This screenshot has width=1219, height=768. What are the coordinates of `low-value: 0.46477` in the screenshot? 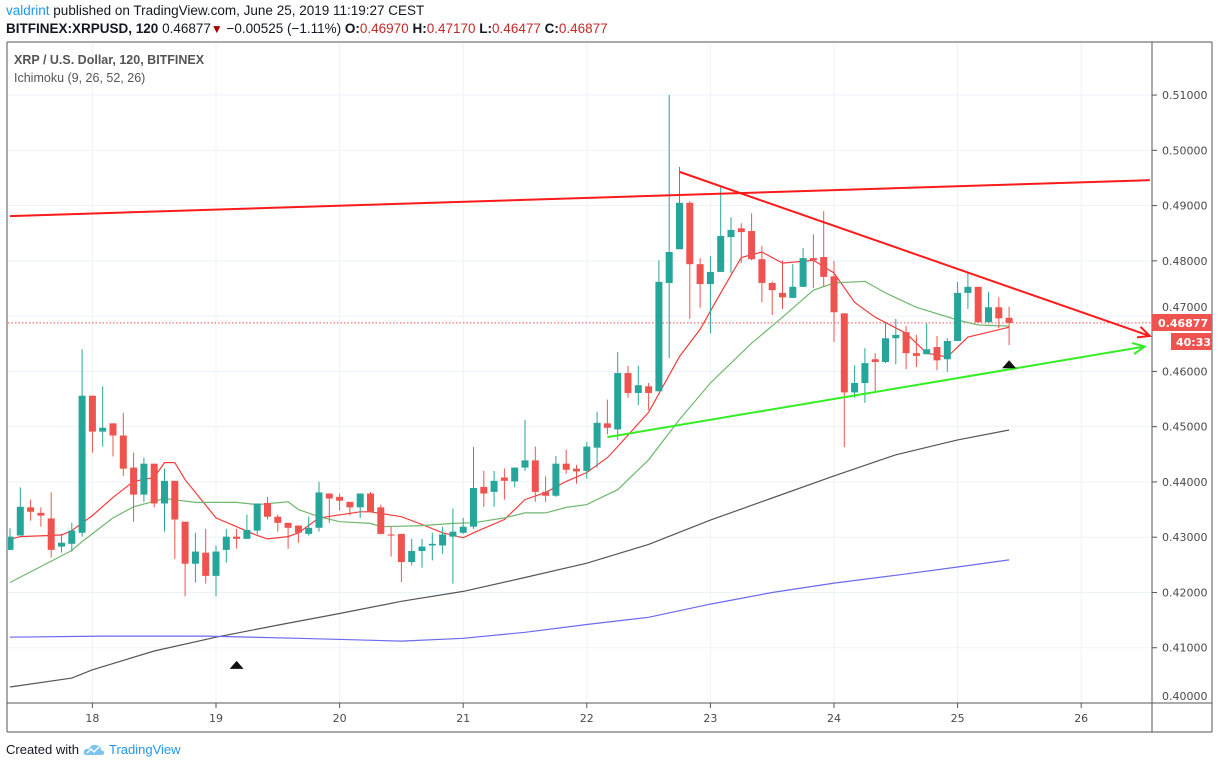 It's located at (516, 28).